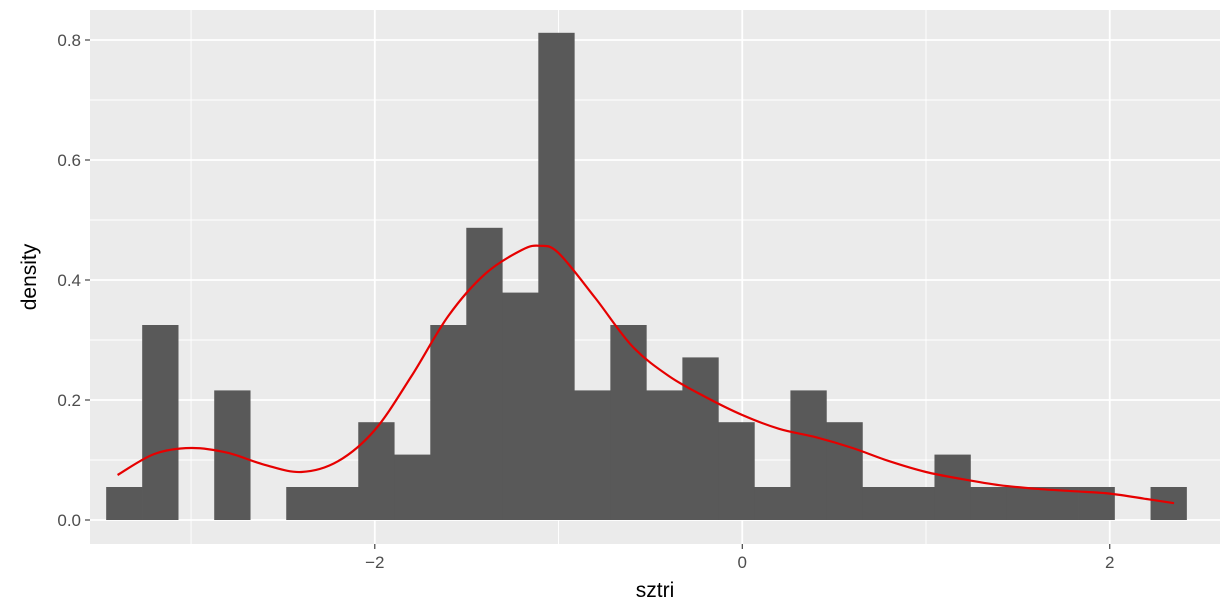 The height and width of the screenshot is (605, 1230). Describe the element at coordinates (1109, 562) in the screenshot. I see `x-tick-label: 2` at that location.